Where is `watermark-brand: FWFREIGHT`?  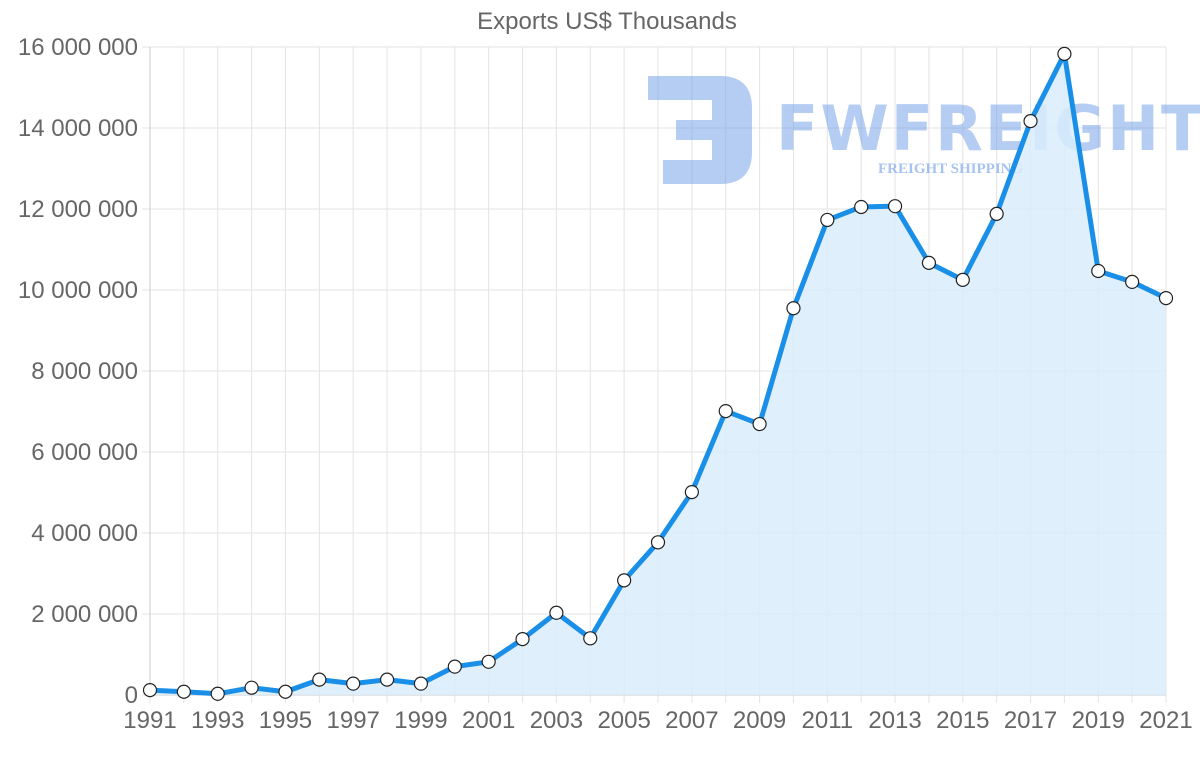
watermark-brand: FWFREIGHT is located at coordinates (988, 128).